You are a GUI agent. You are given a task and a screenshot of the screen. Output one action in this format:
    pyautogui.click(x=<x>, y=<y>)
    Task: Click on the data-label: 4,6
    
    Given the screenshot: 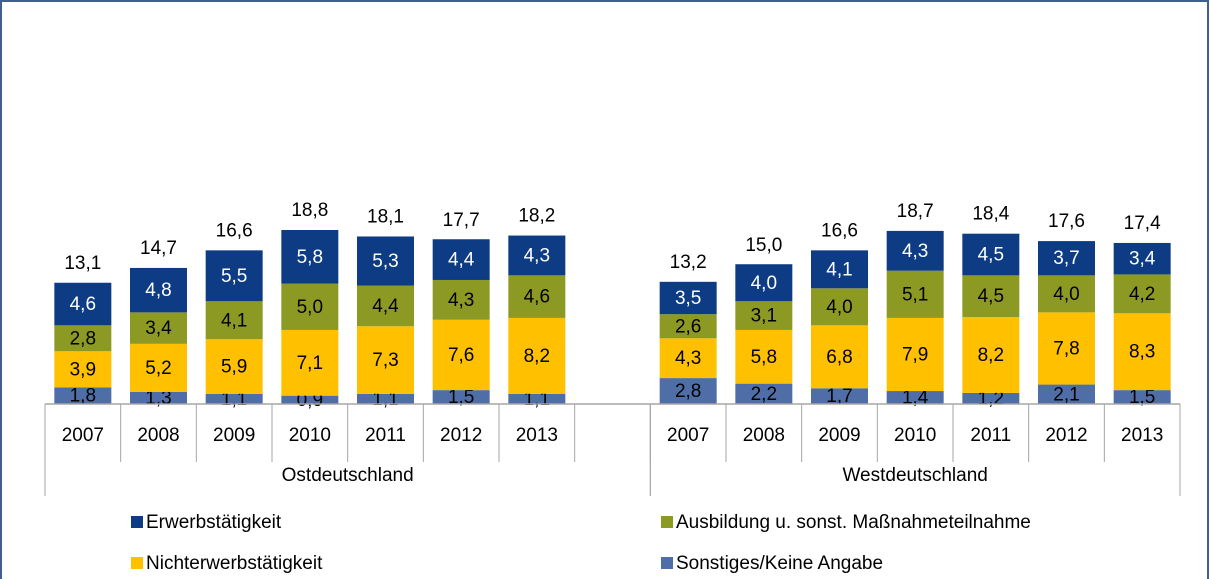 What is the action you would take?
    pyautogui.click(x=83, y=304)
    